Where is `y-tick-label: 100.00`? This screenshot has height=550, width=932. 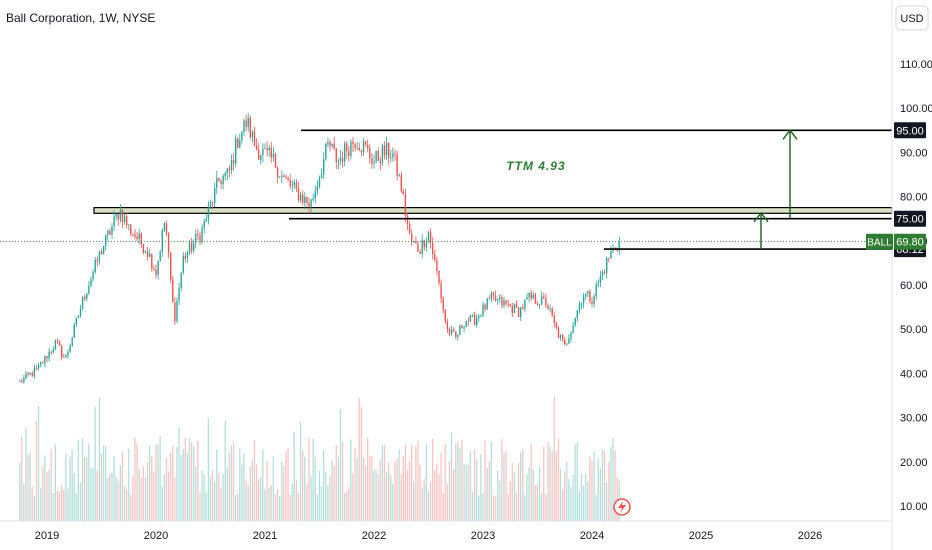 y-tick-label: 100.00 is located at coordinates (916, 109).